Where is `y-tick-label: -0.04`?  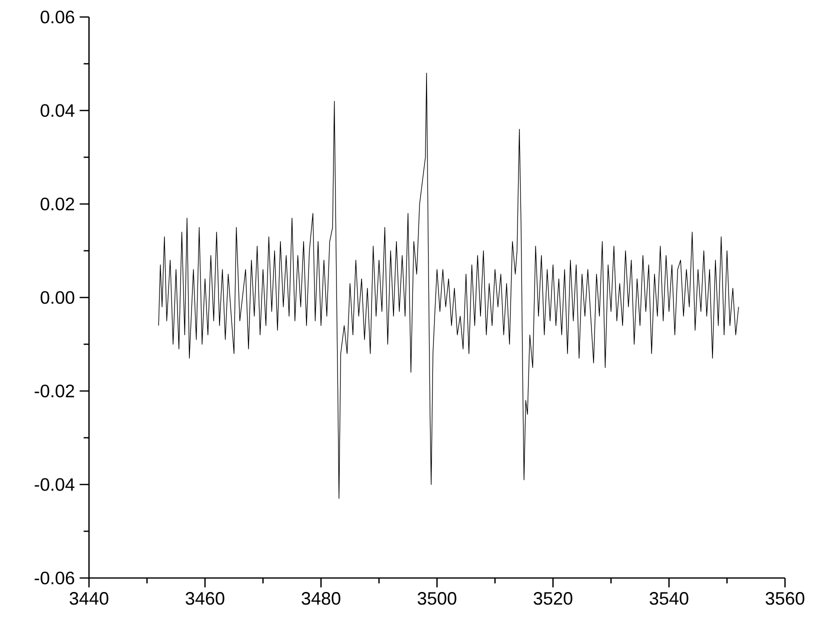 y-tick-label: -0.04 is located at coordinates (54, 484).